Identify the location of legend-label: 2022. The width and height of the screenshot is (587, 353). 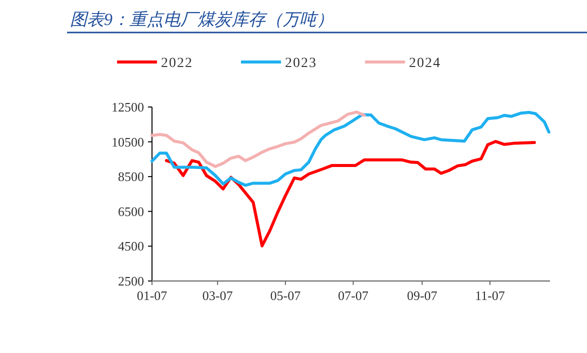
(177, 63).